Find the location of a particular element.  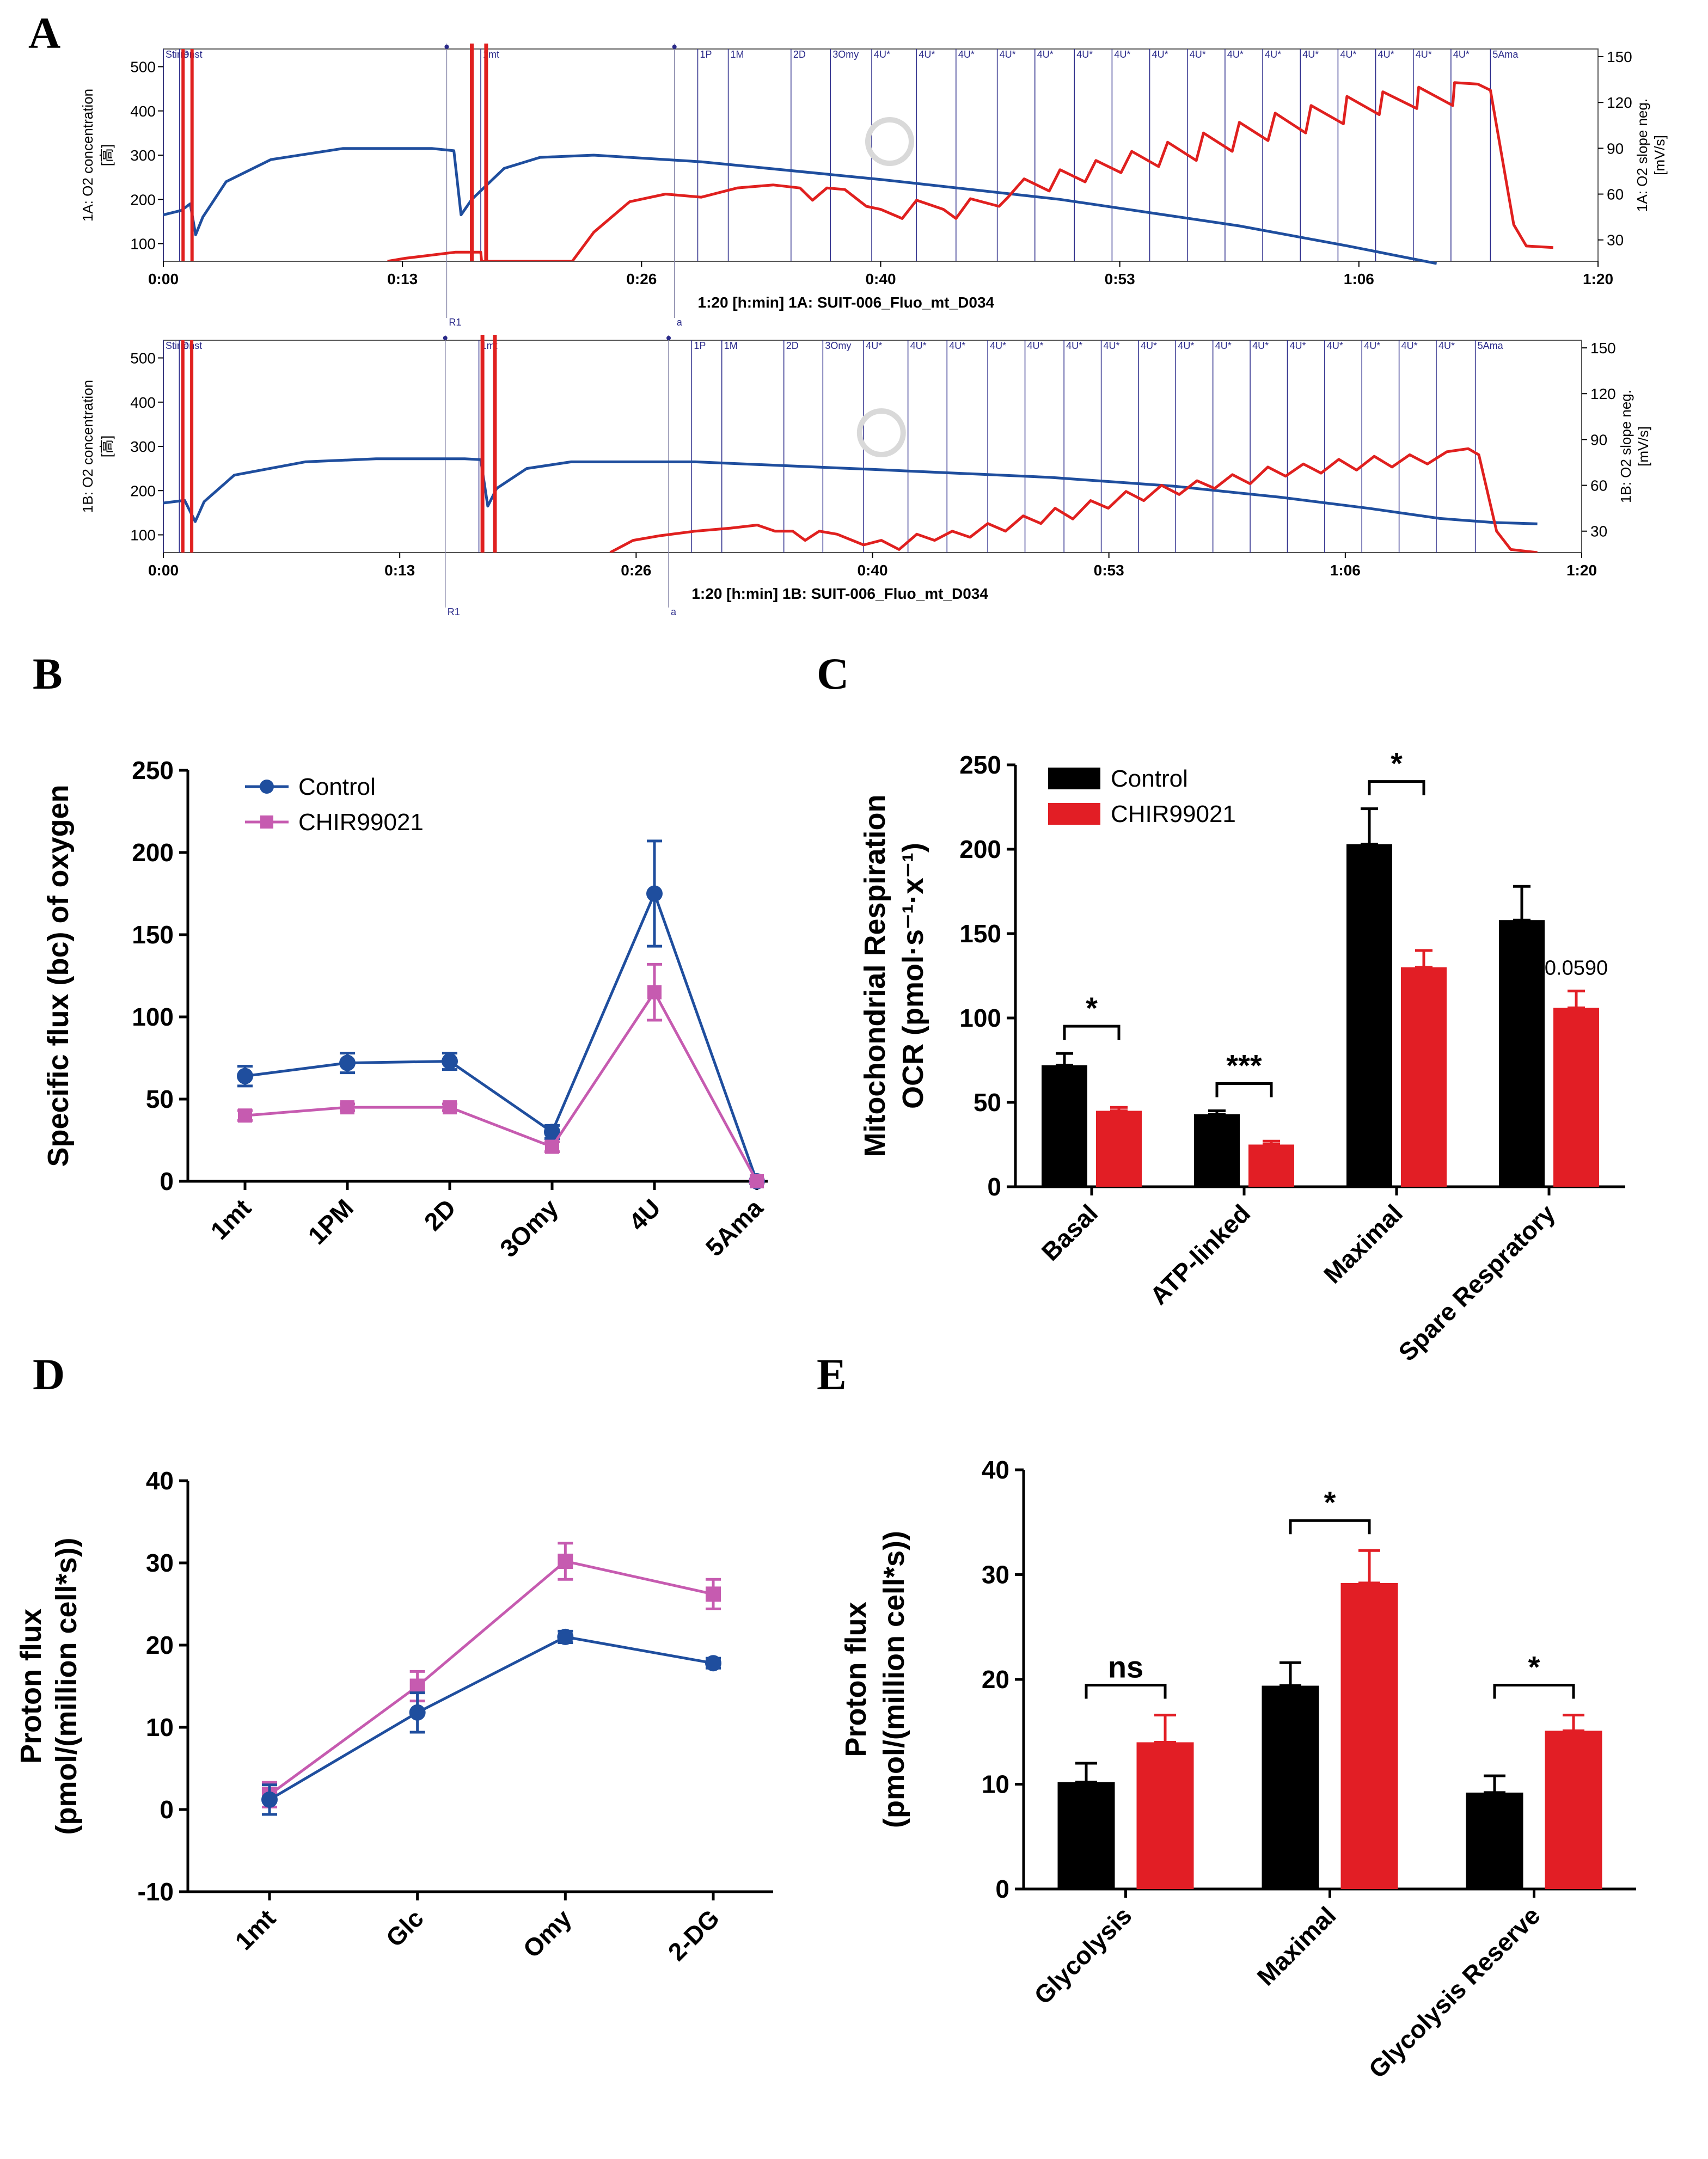

y-tick-label: 60 is located at coordinates (1615, 194).